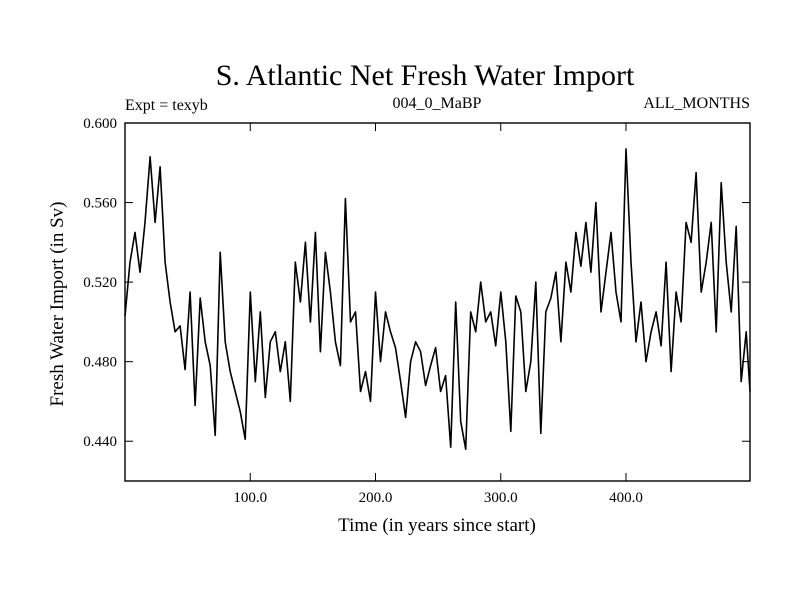 Image resolution: width=800 pixels, height=600 pixels. What do you see at coordinates (250, 498) in the screenshot?
I see `x-tick-label: 100.0` at bounding box center [250, 498].